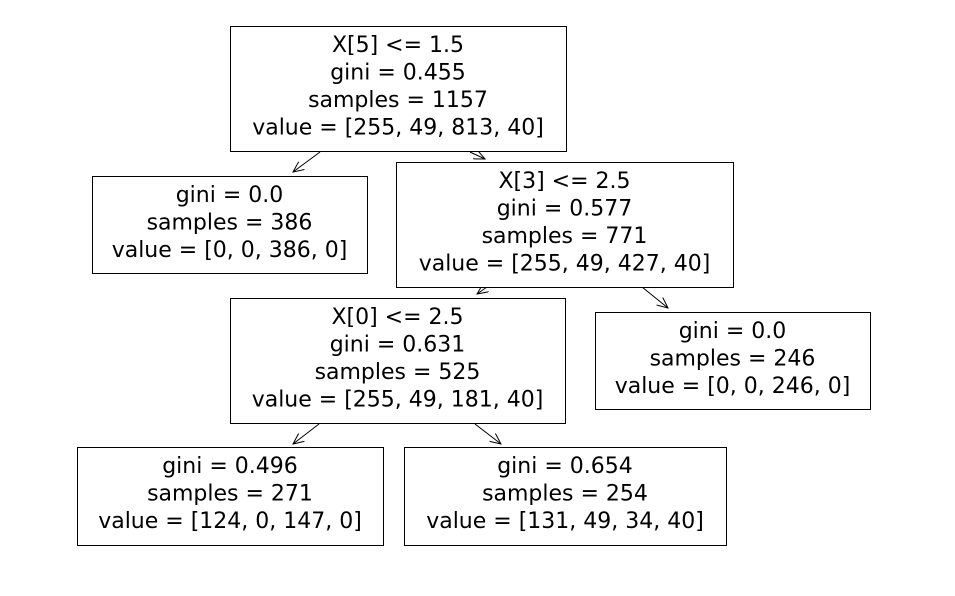 Image resolution: width=955 pixels, height=596 pixels. I want to click on node-line: value = [255, 49, 427, 40], so click(565, 264).